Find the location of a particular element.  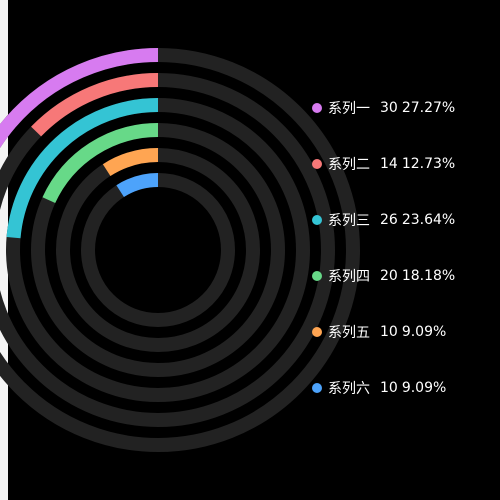

legend-series-value: 30 is located at coordinates (389, 108).